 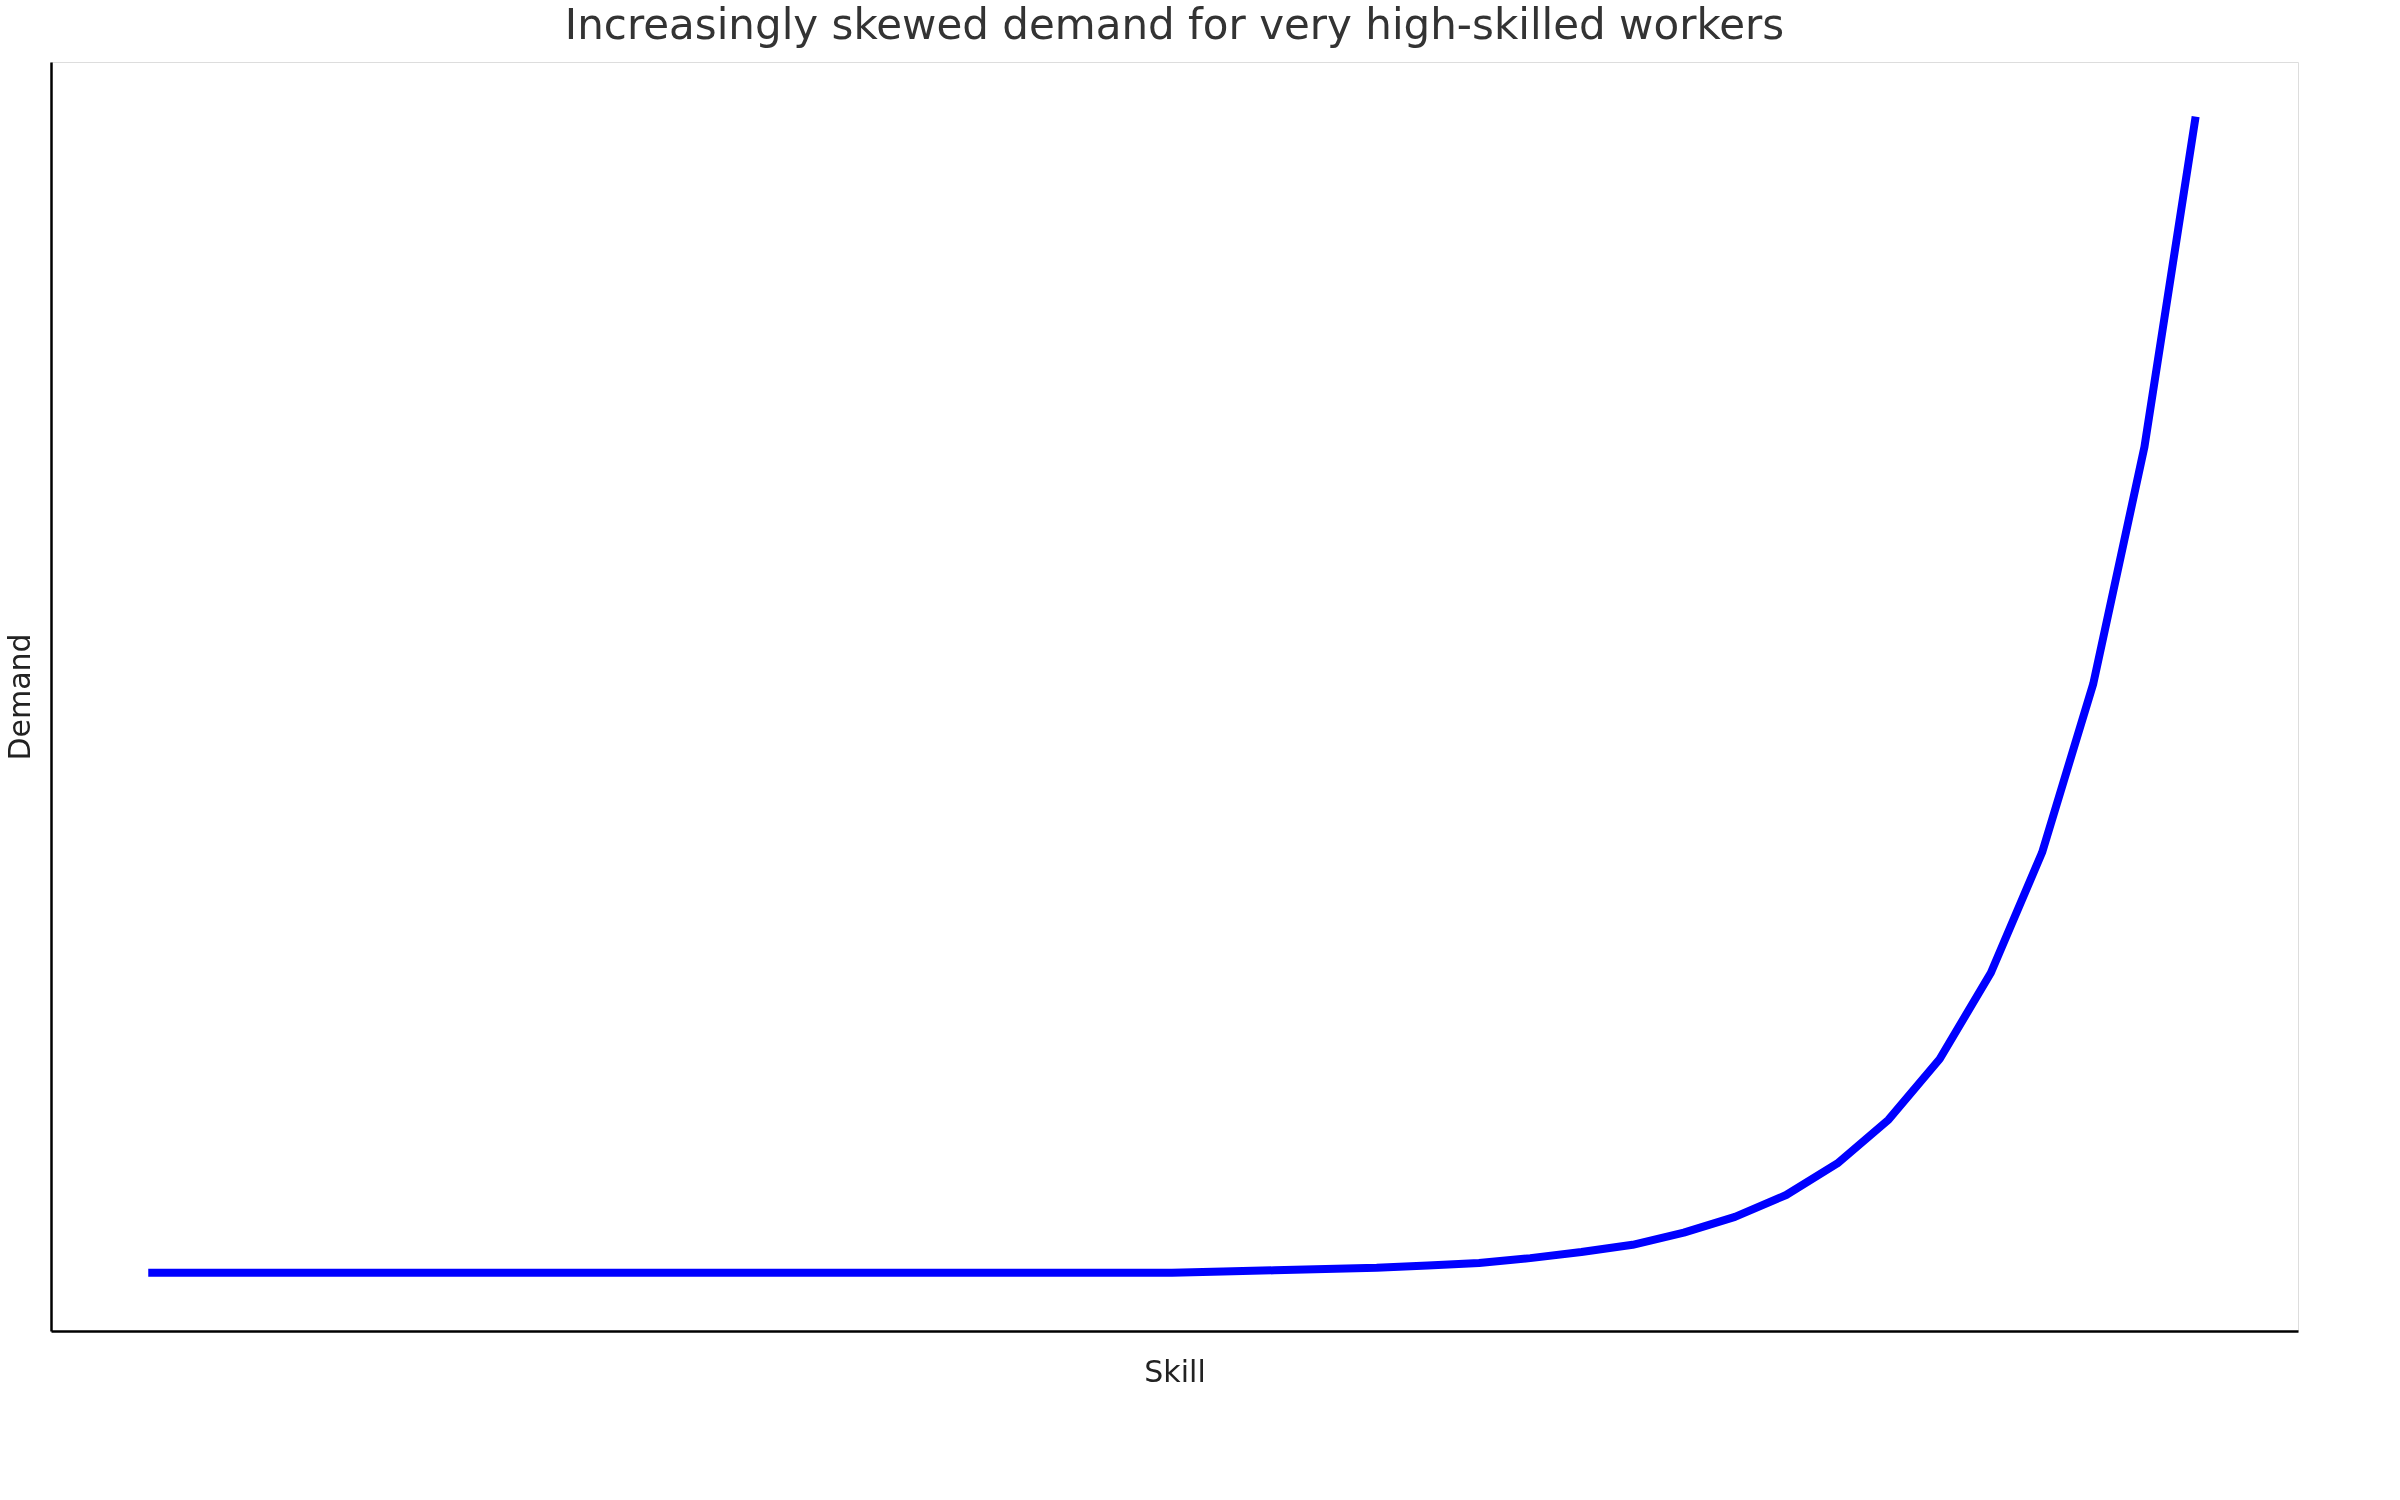 What do you see at coordinates (1174, 24) in the screenshot?
I see `chart-title: Increasingly skewed demand for very high-skilled workers` at bounding box center [1174, 24].